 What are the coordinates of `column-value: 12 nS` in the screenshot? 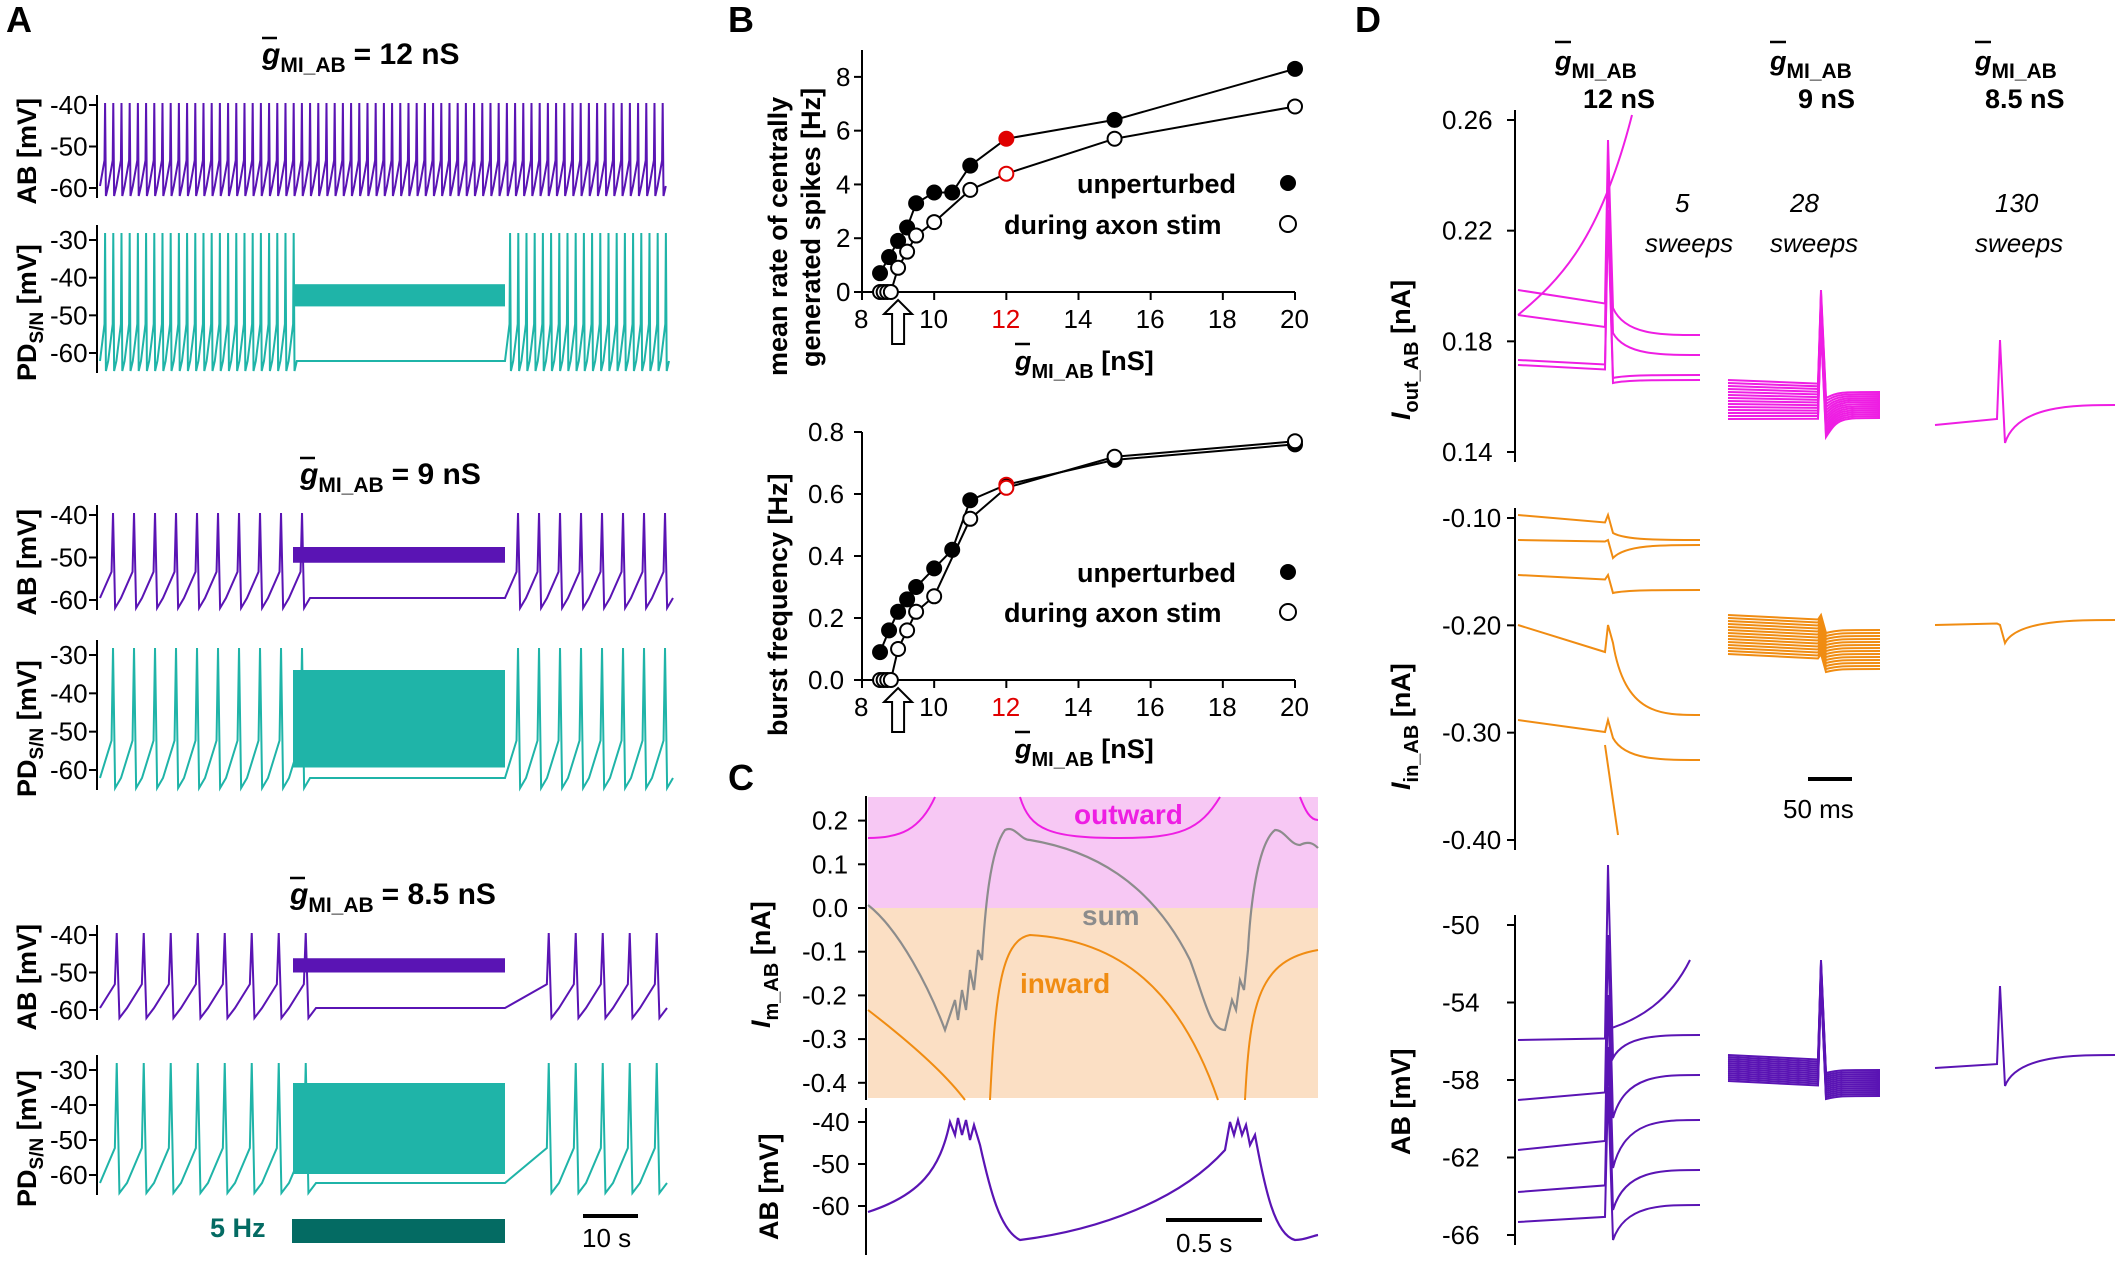 It's located at (1619, 99).